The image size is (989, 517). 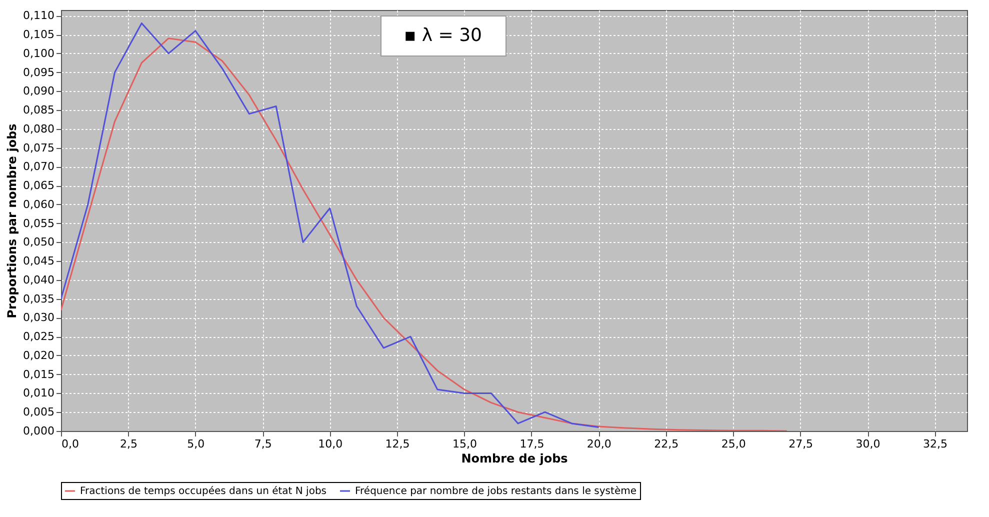 What do you see at coordinates (38, 35) in the screenshot?
I see `y-tick-label: 0,105` at bounding box center [38, 35].